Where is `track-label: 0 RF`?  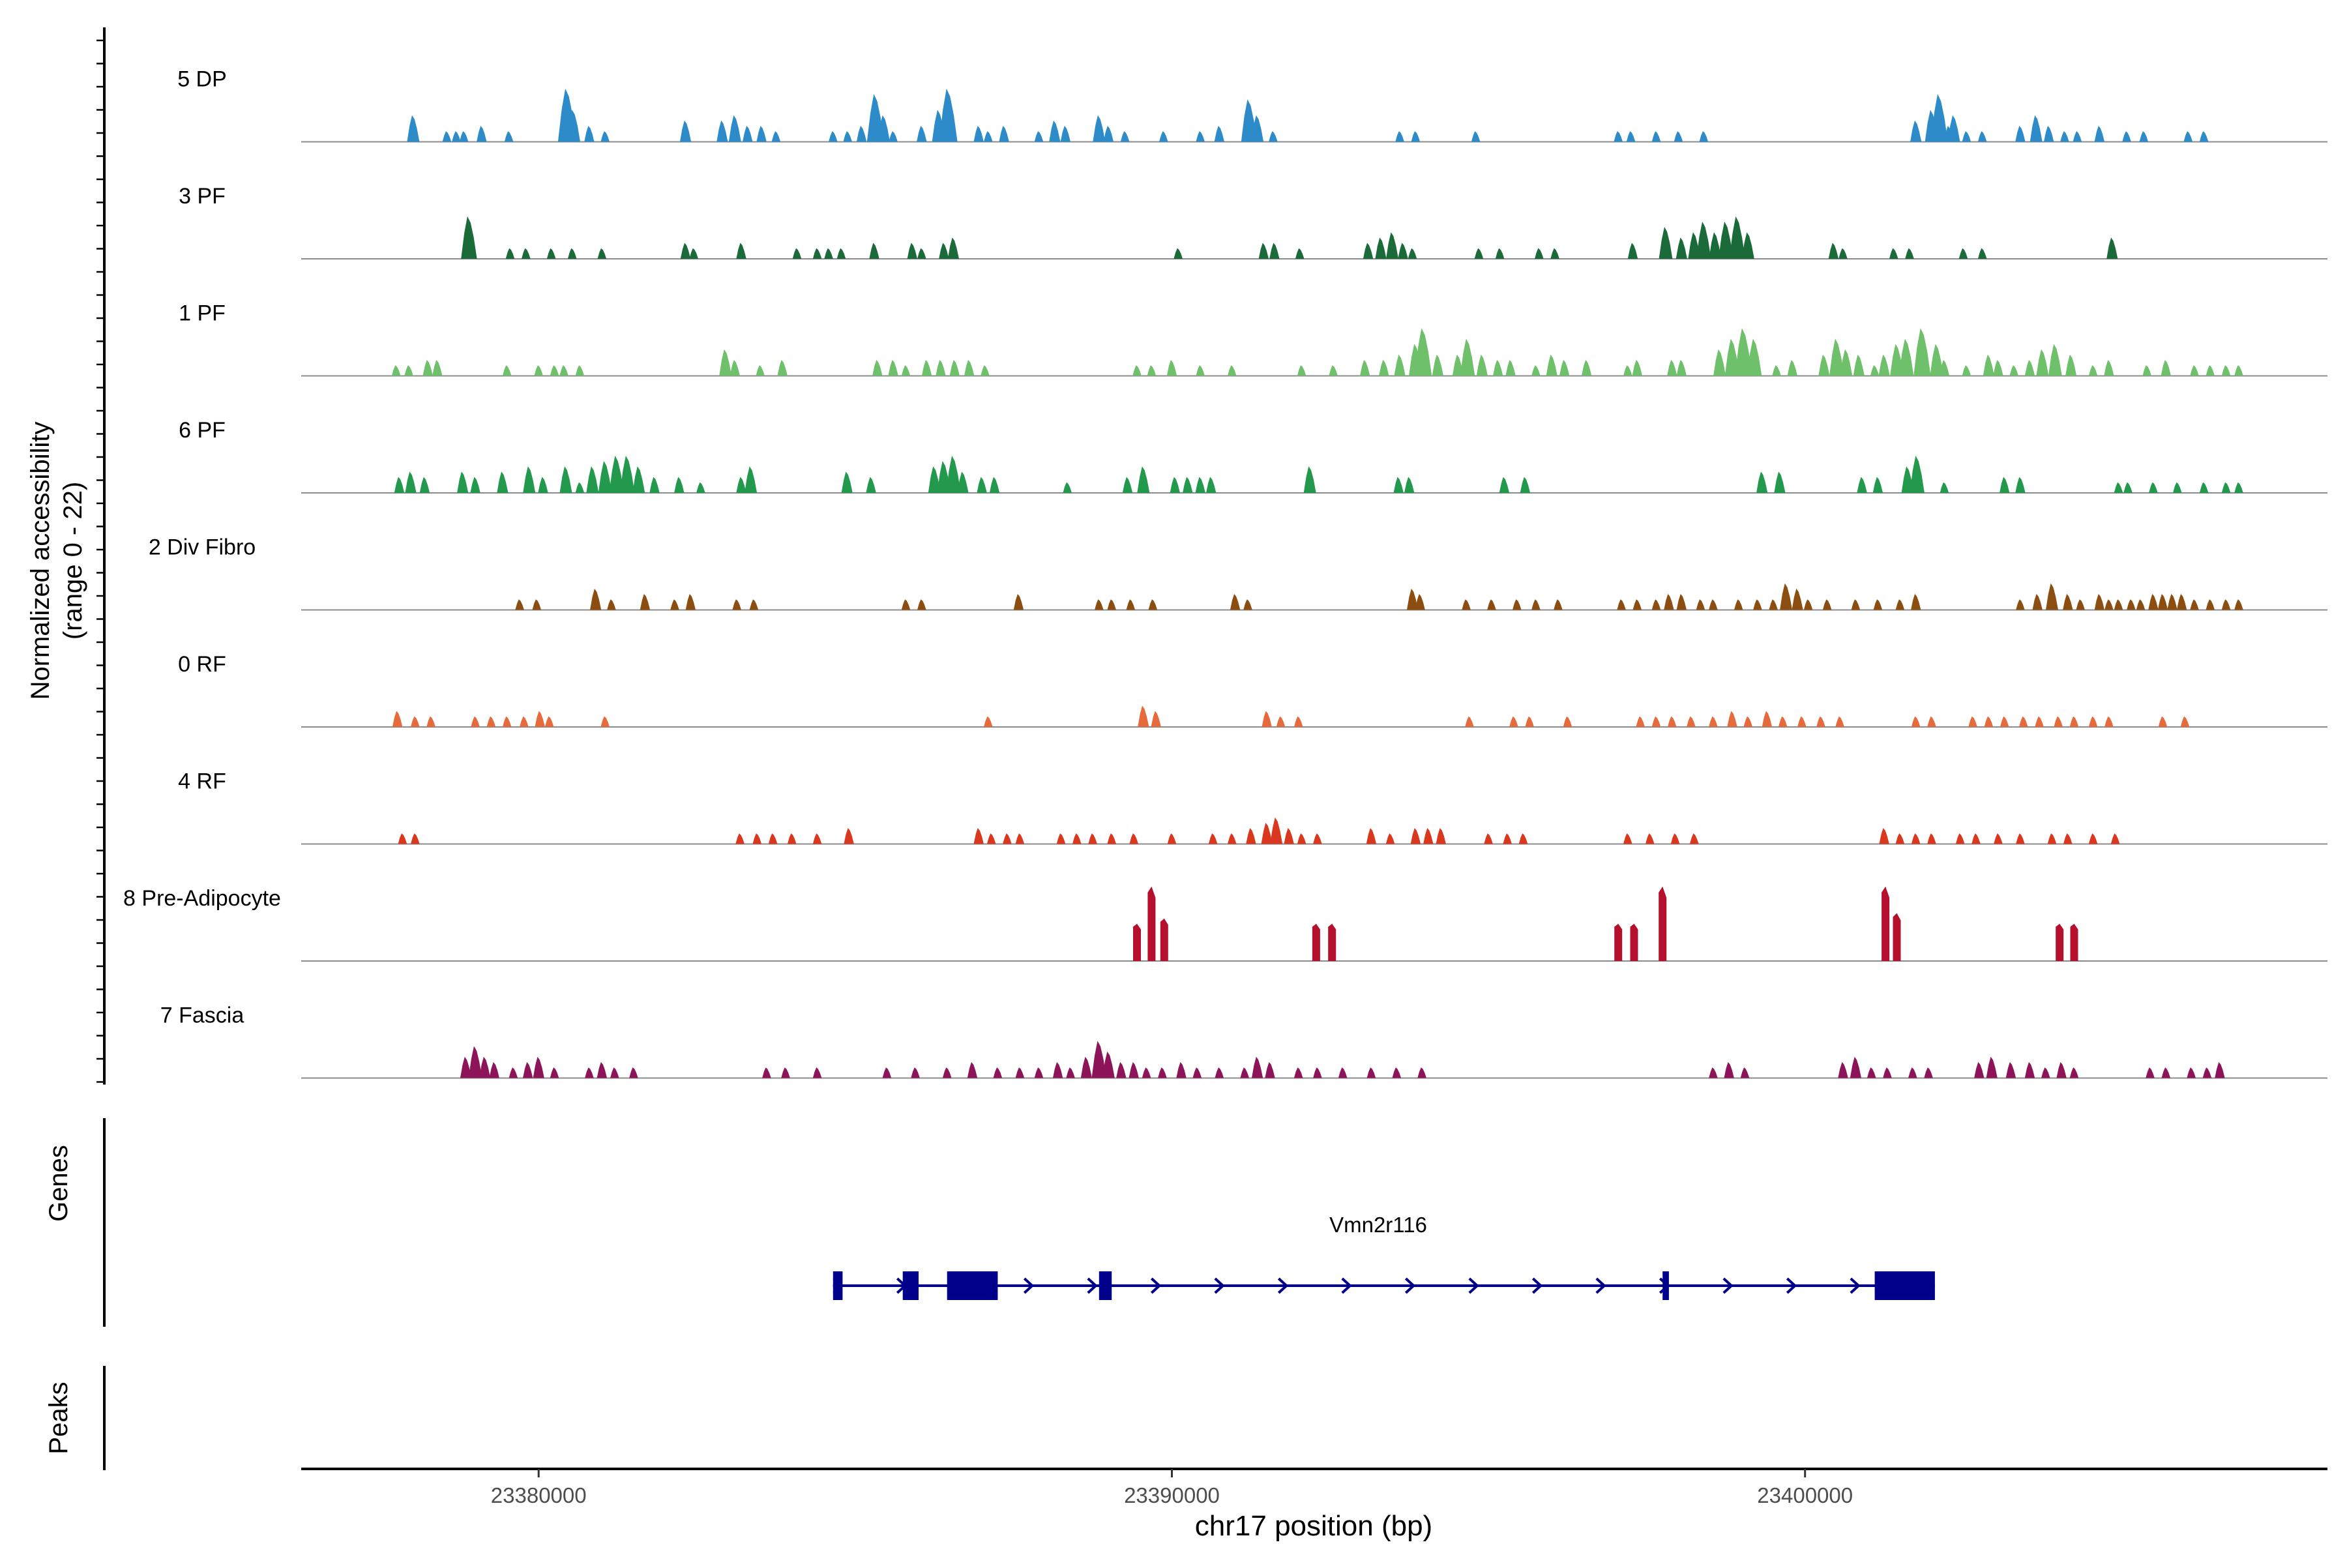 track-label: 0 RF is located at coordinates (202, 665).